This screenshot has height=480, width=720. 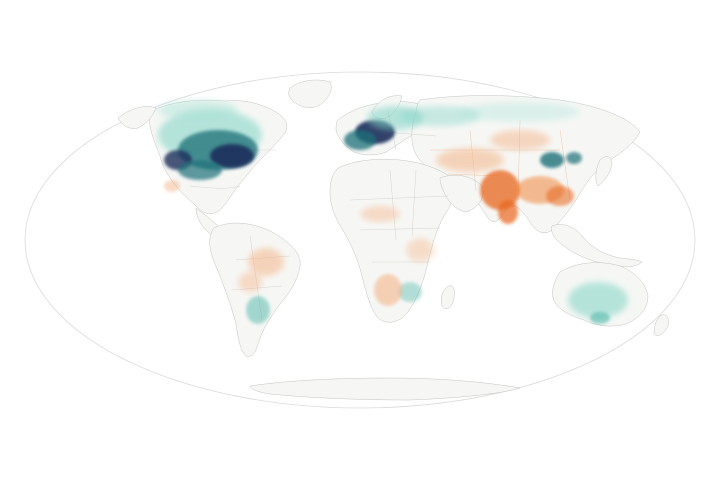 What do you see at coordinates (447, 297) in the screenshot?
I see `madagascar-land` at bounding box center [447, 297].